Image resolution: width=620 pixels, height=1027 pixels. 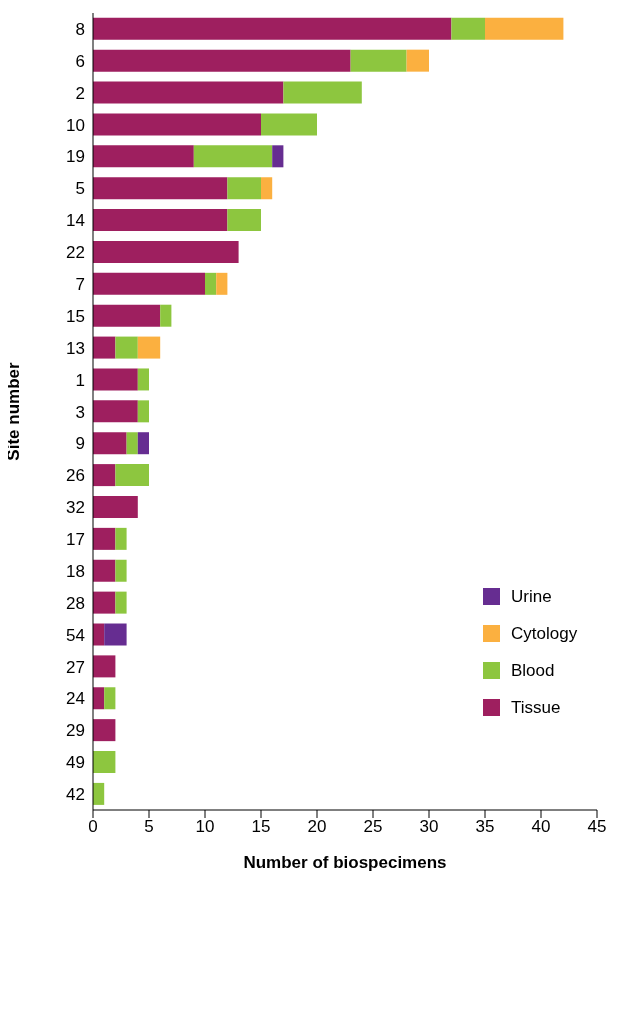 I want to click on y-tick-label: 7, so click(x=80, y=285).